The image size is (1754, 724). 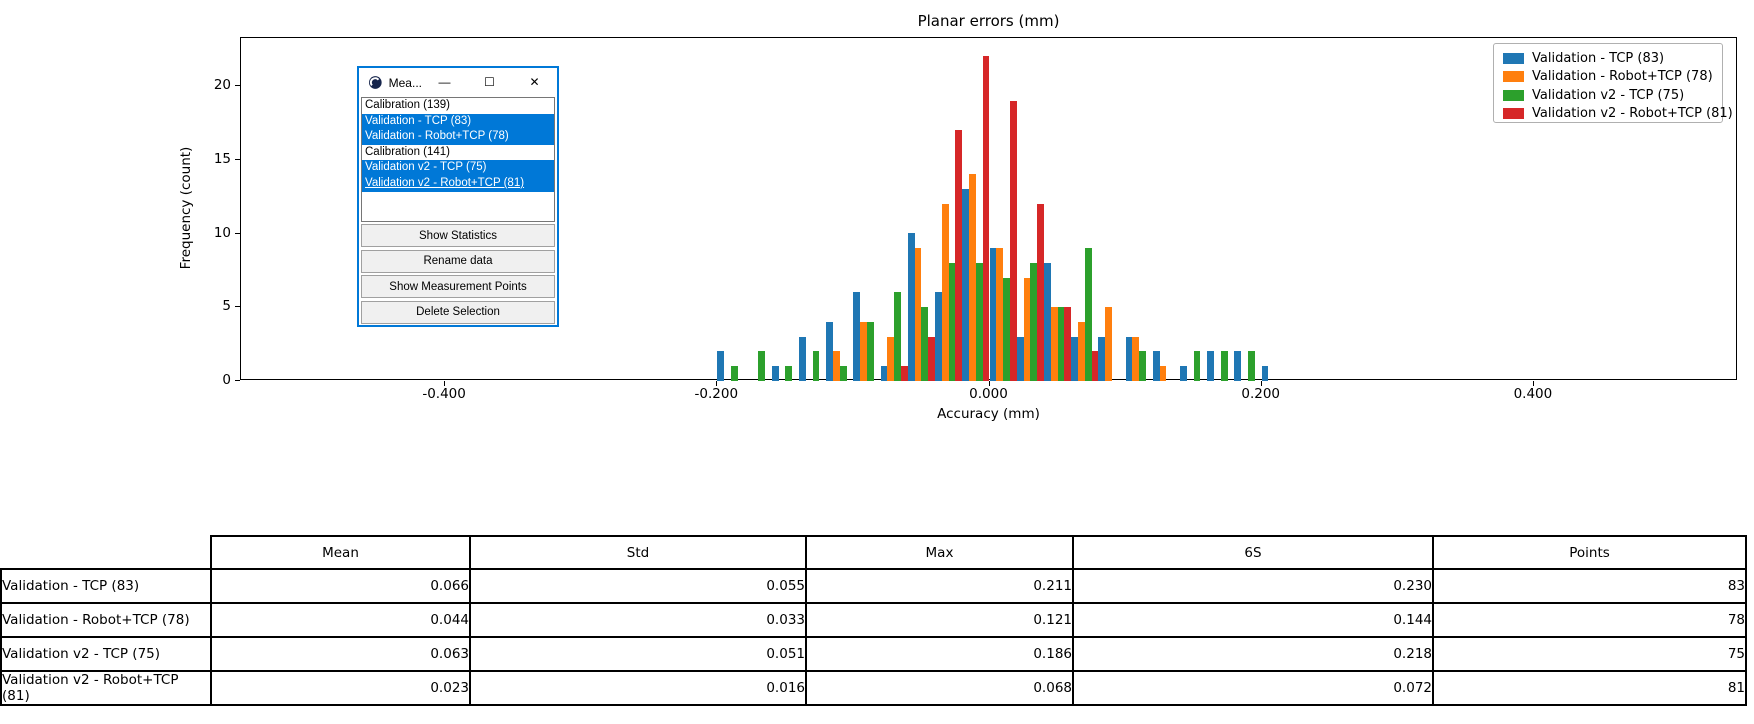 What do you see at coordinates (408, 105) in the screenshot?
I see `dataset-list-item: Calibration (139)` at bounding box center [408, 105].